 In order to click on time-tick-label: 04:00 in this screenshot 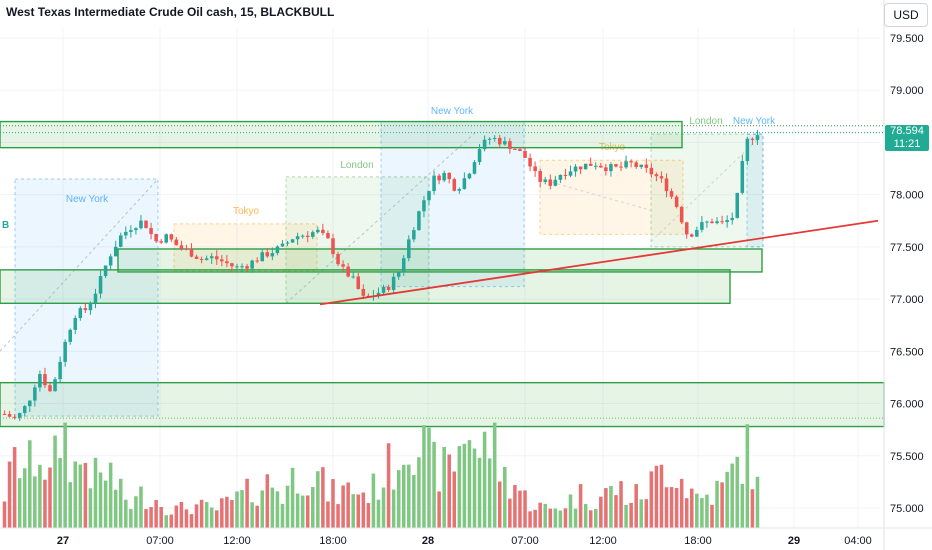, I will do `click(858, 541)`.